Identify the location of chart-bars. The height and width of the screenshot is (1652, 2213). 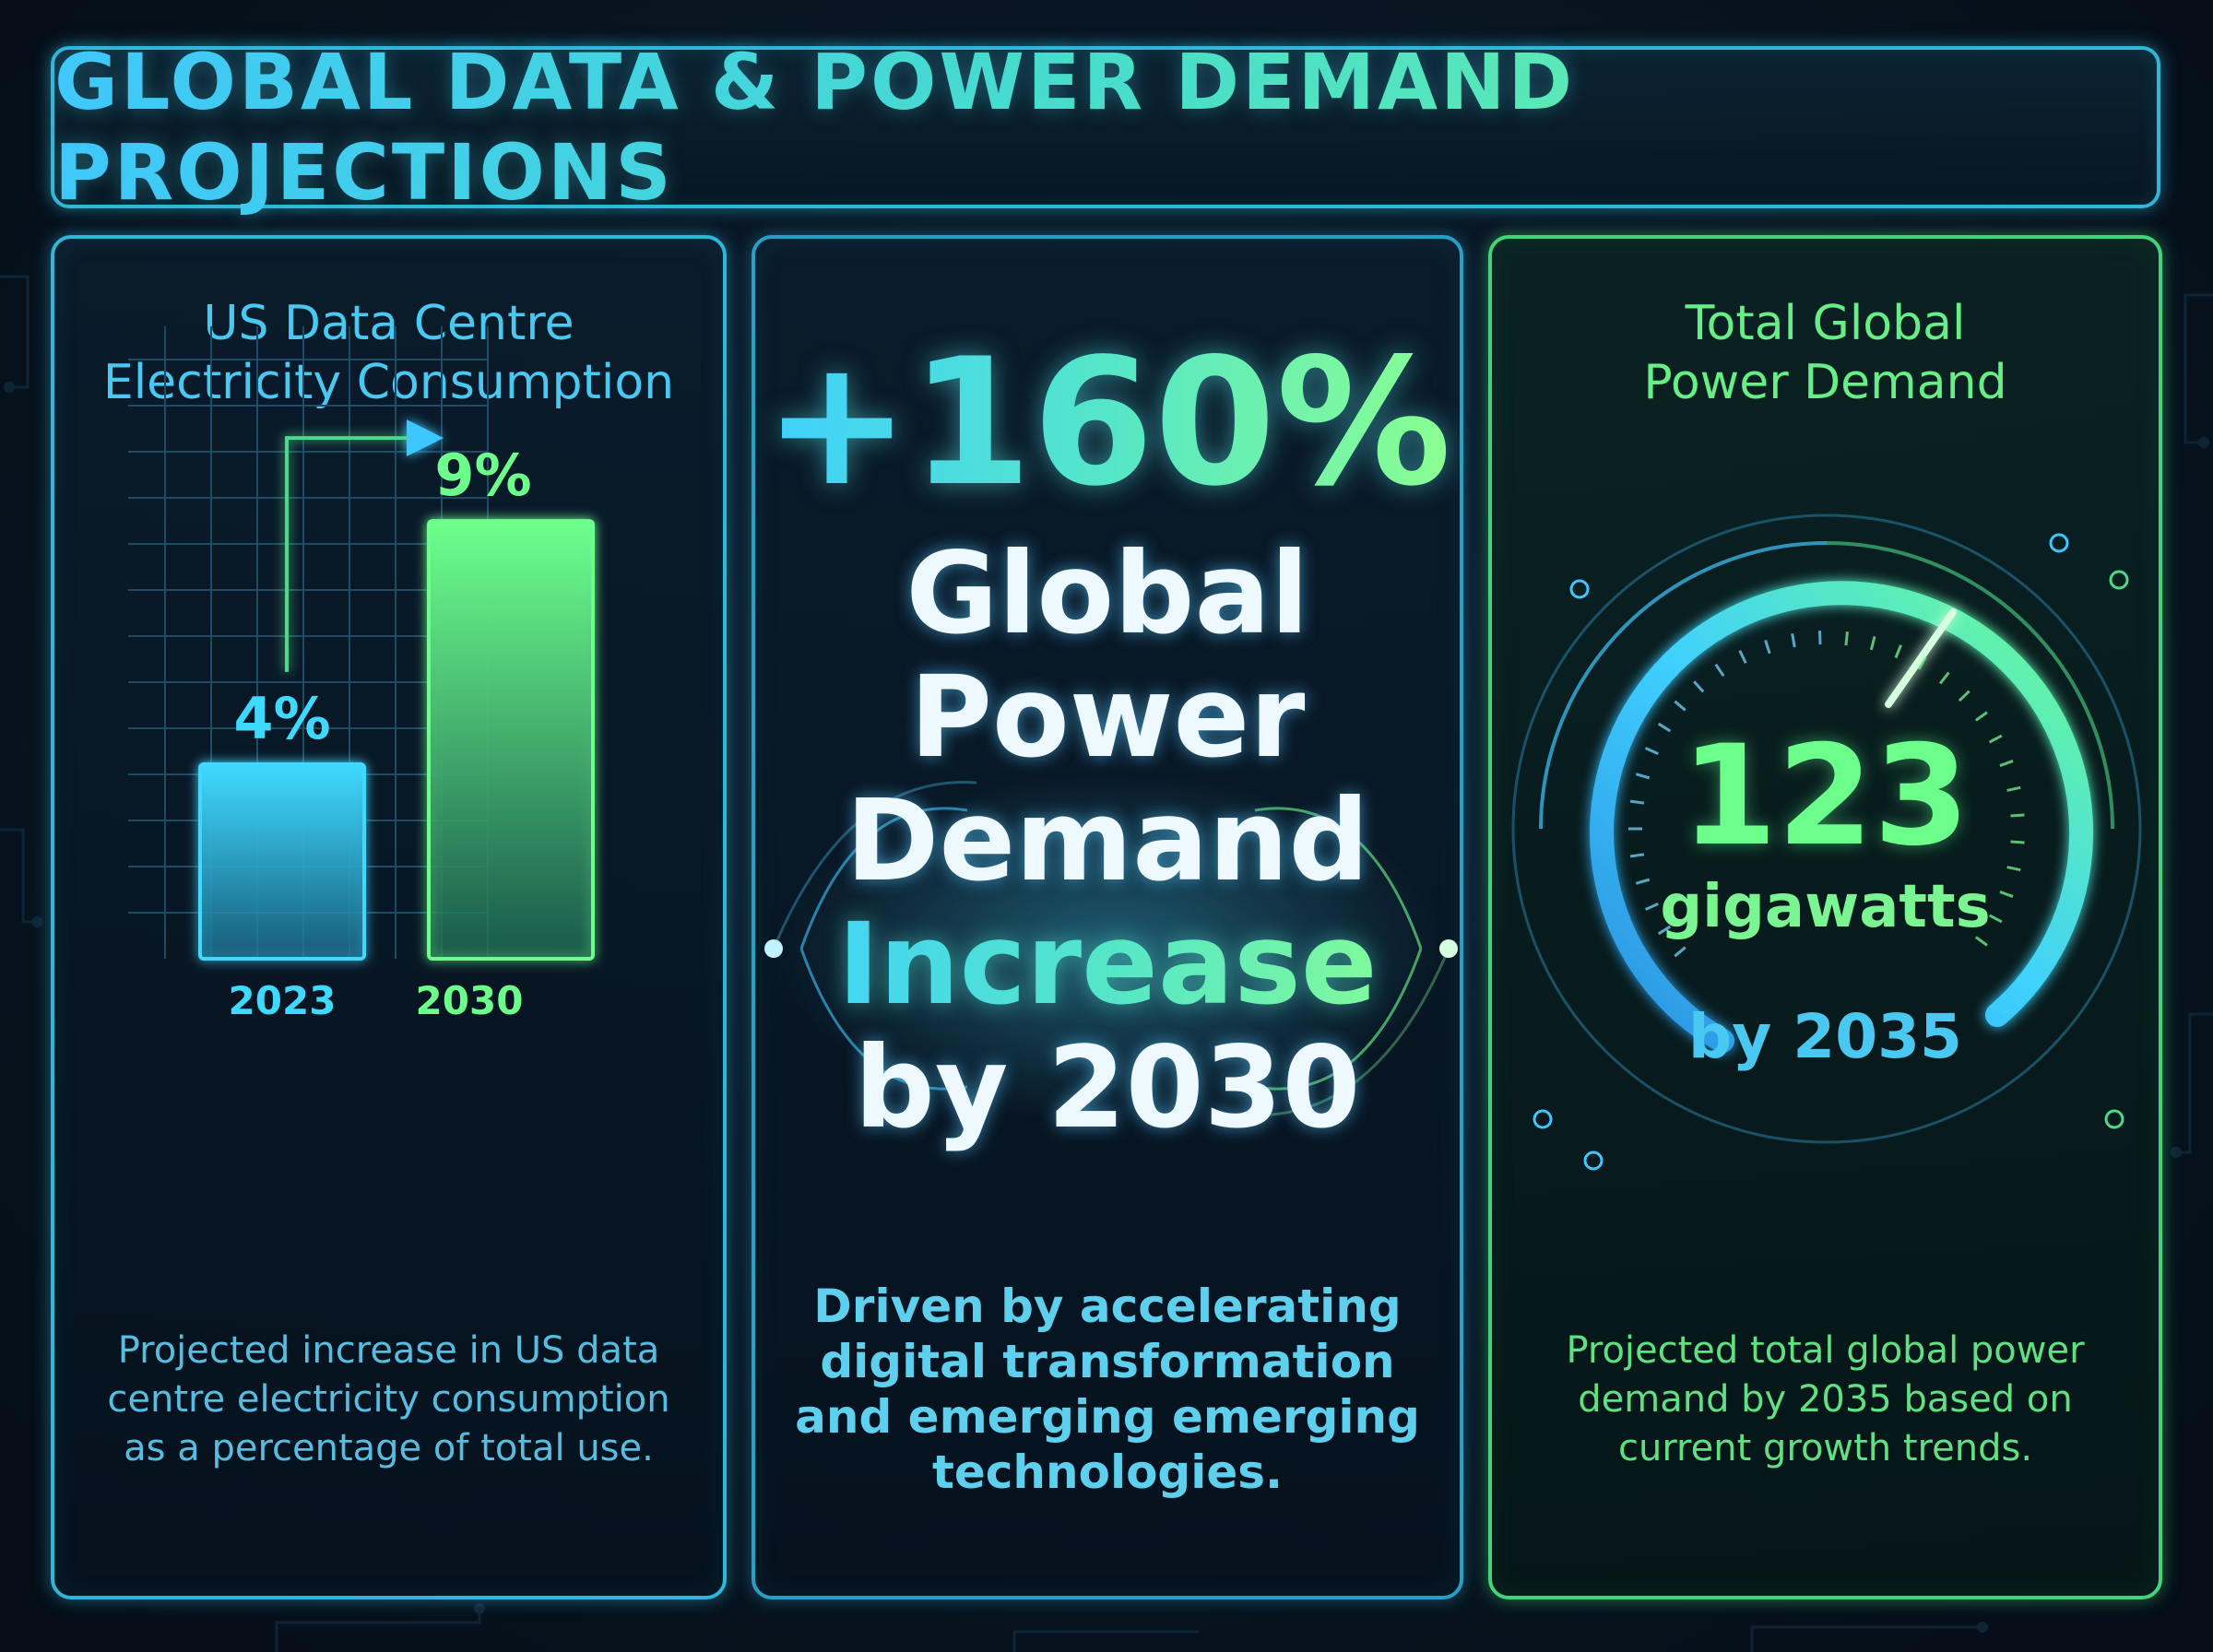
(396, 740).